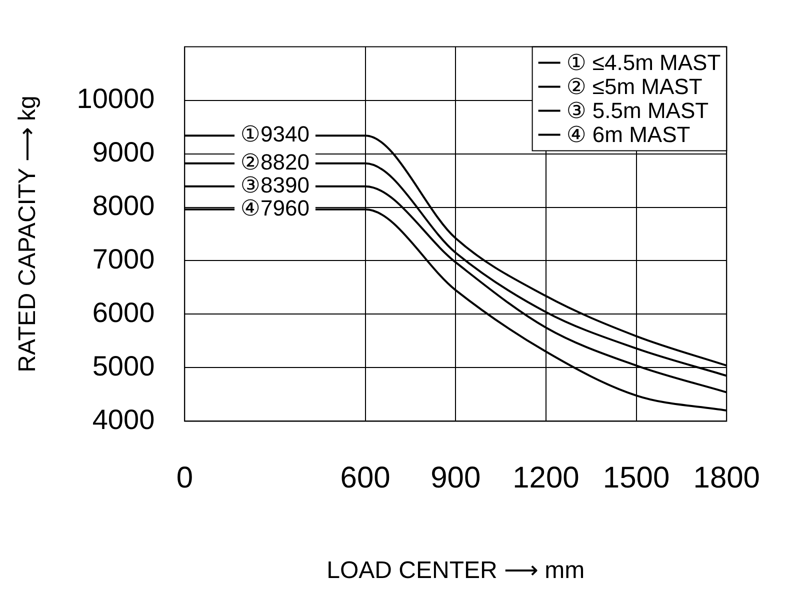 The height and width of the screenshot is (600, 800). What do you see at coordinates (123, 152) in the screenshot?
I see `y-tick-label: 9000` at bounding box center [123, 152].